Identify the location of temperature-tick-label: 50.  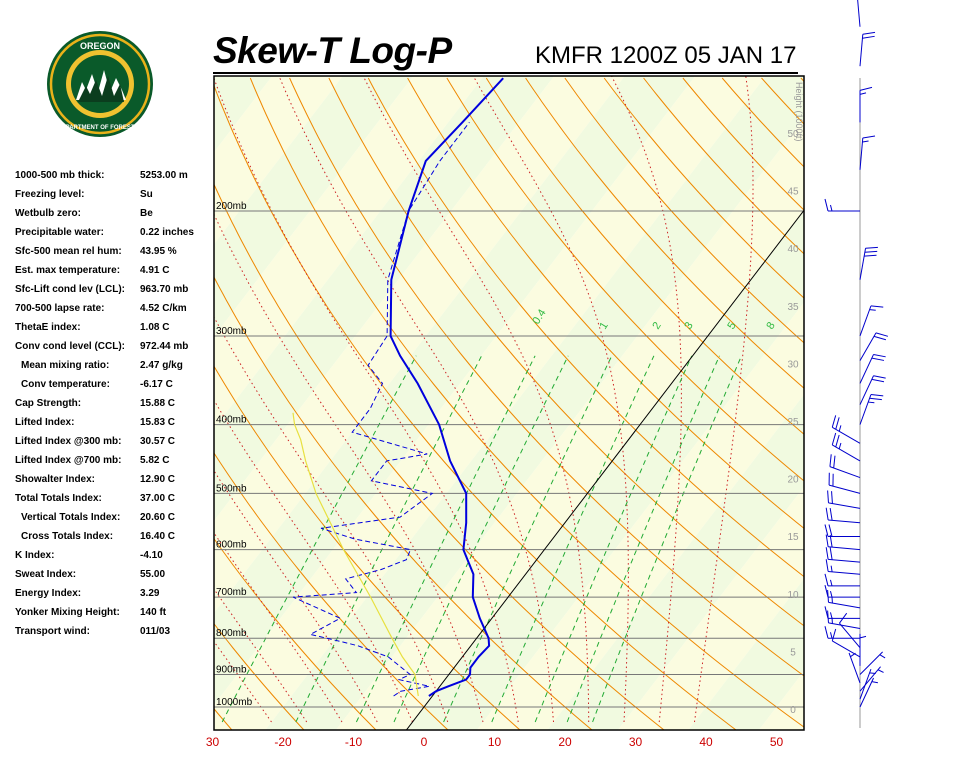
(777, 742).